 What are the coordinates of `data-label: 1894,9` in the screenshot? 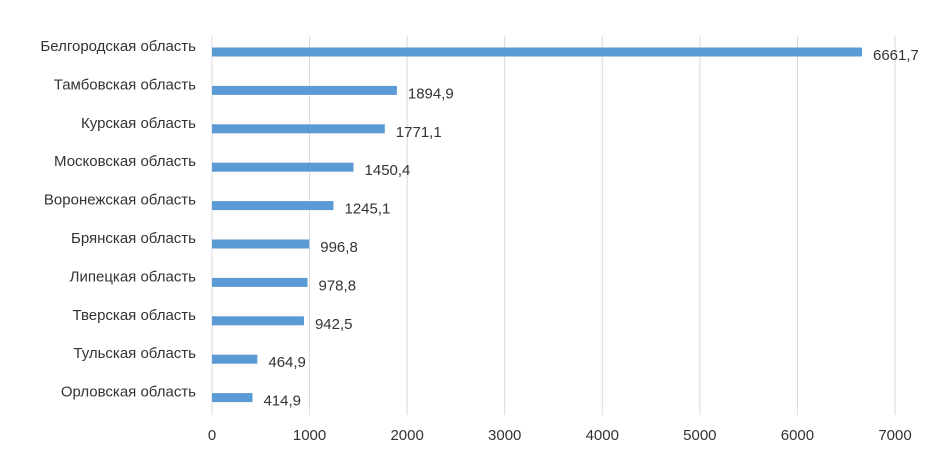 It's located at (431, 93).